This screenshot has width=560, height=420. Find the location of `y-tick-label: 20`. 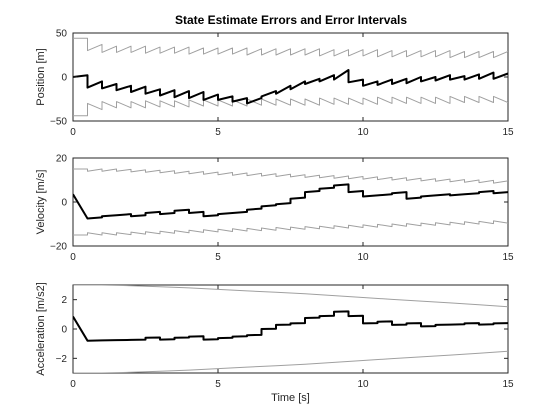

y-tick-label: 20 is located at coordinates (62, 159).